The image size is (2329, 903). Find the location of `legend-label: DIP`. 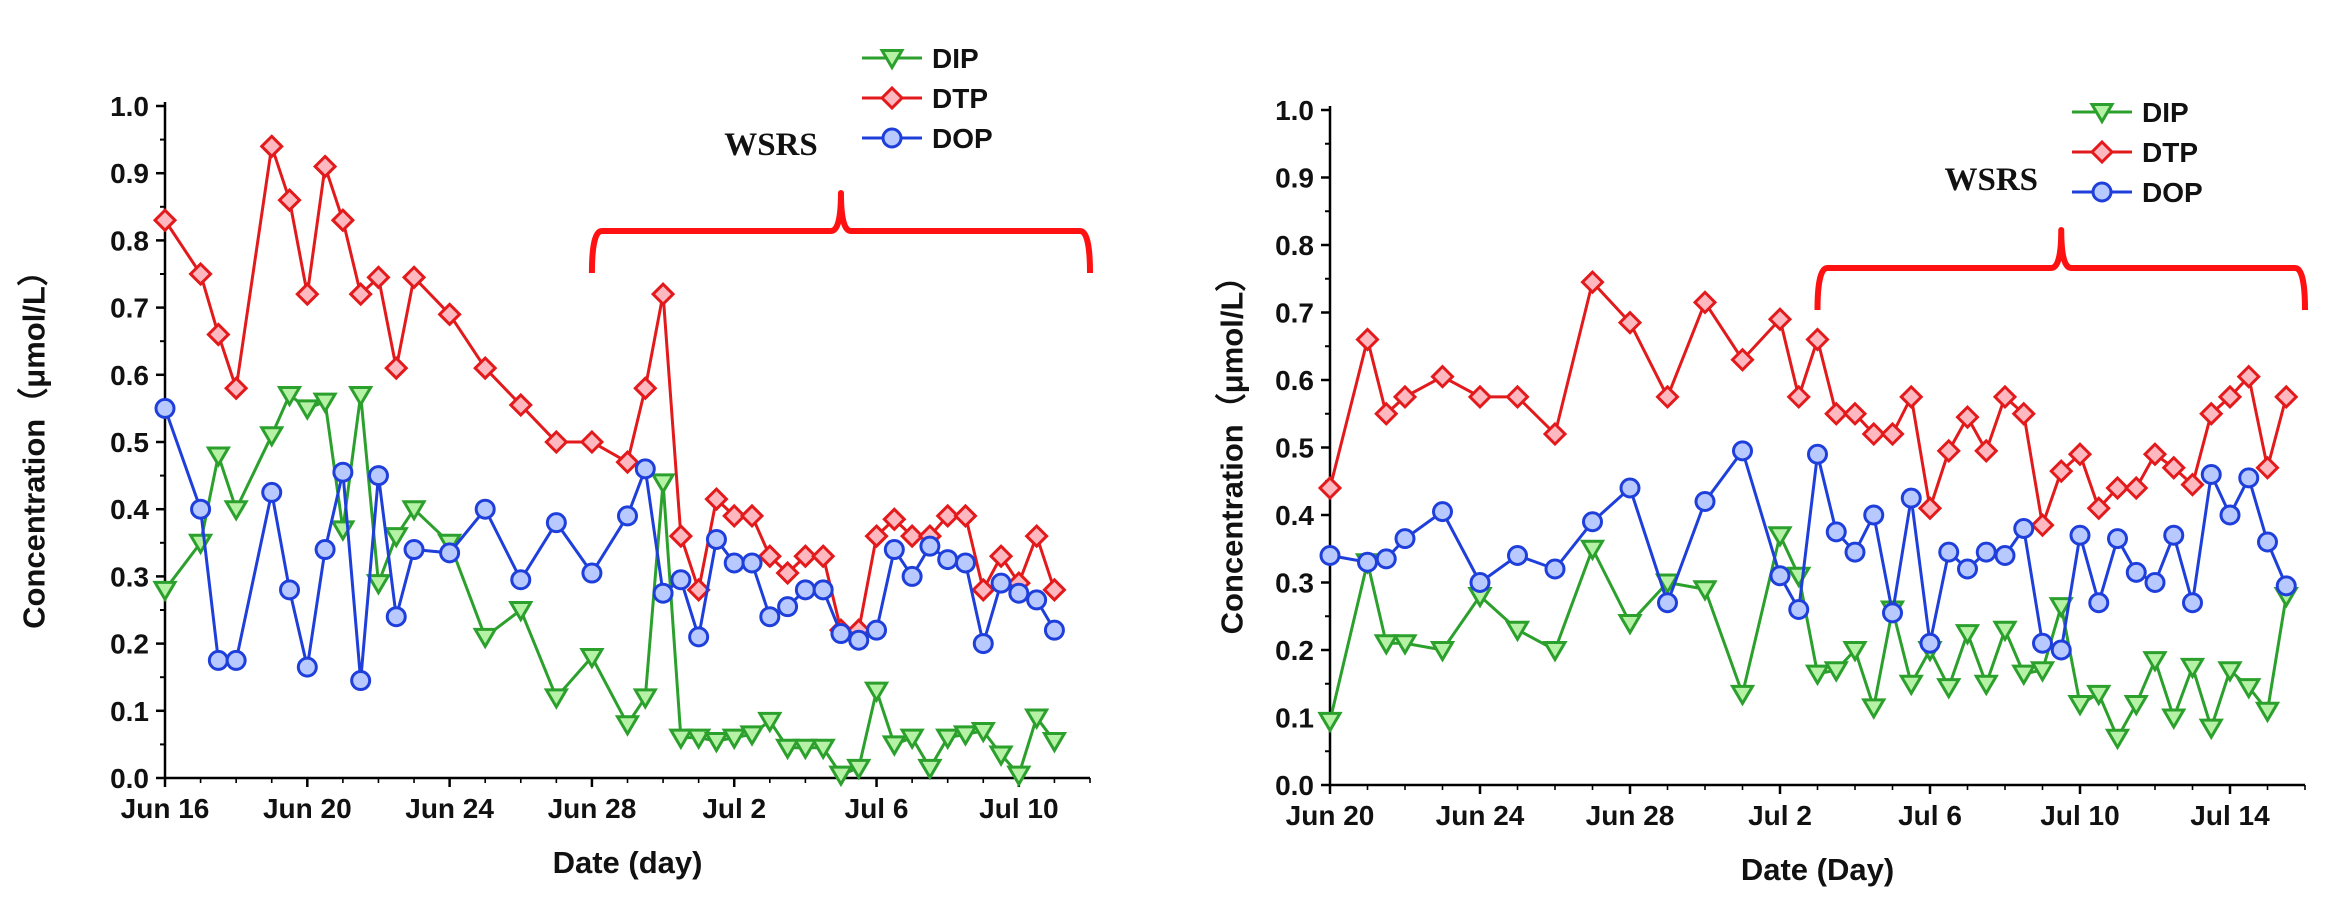

legend-label: DIP is located at coordinates (955, 58).